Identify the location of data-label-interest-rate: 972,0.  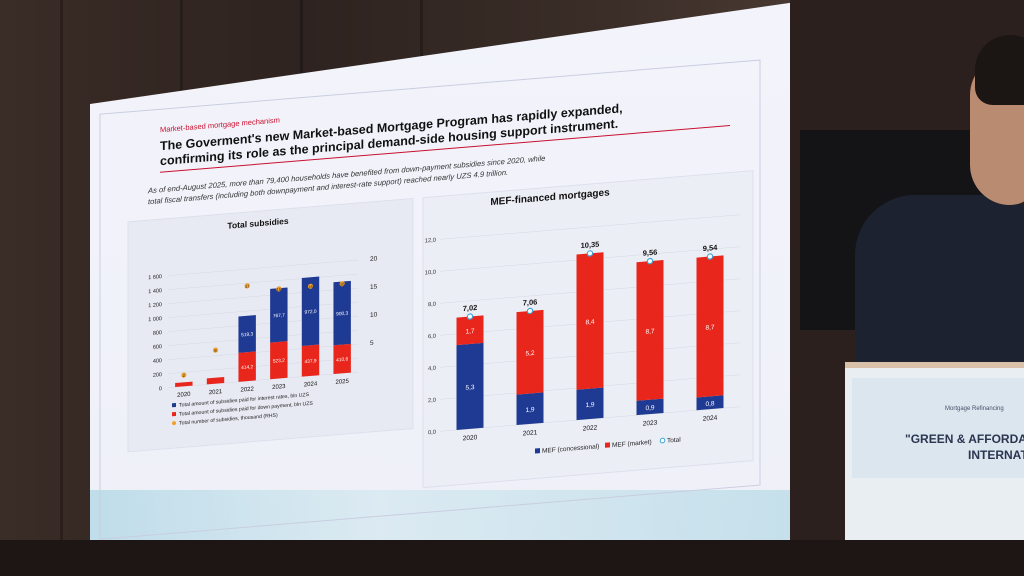
(311, 312).